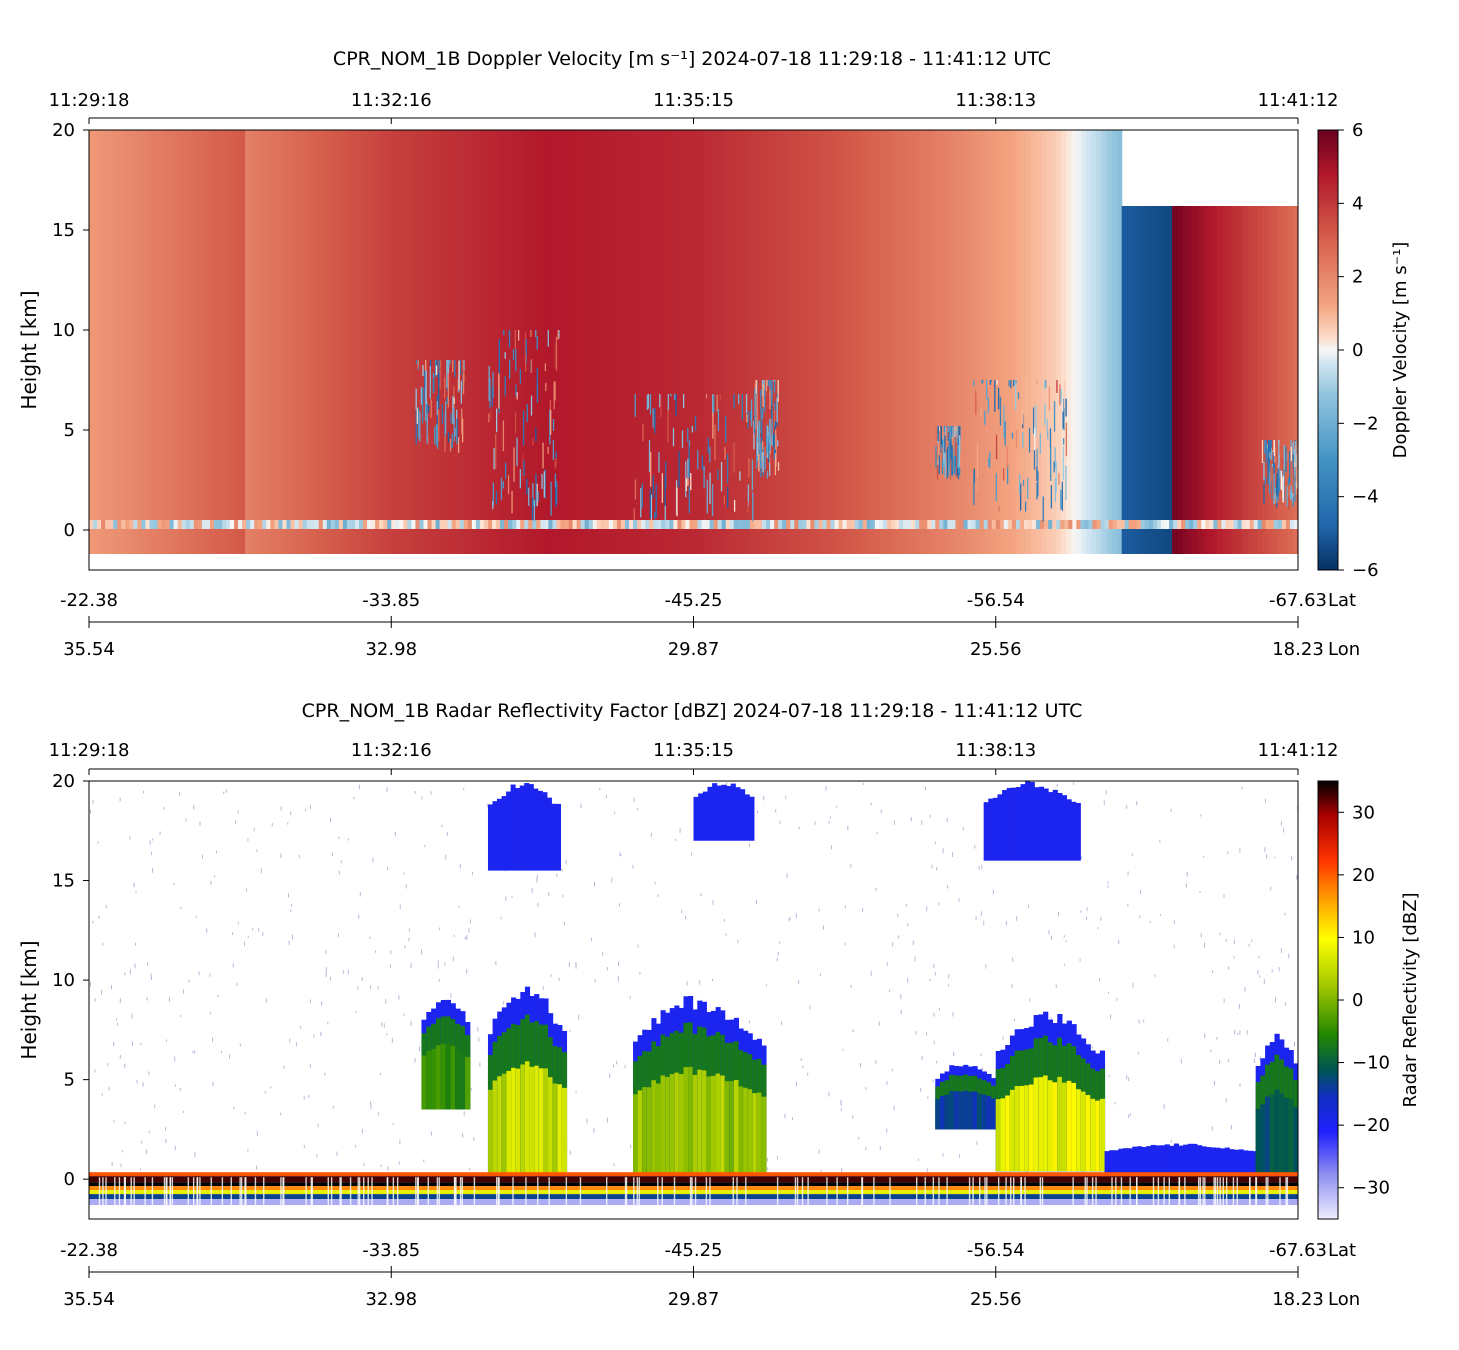  What do you see at coordinates (1298, 1299) in the screenshot?
I see `lon-tick-label: 18.23` at bounding box center [1298, 1299].